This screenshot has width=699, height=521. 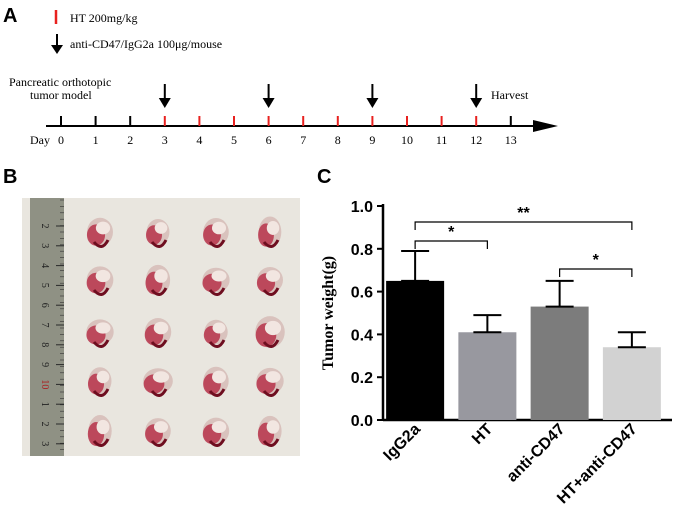 What do you see at coordinates (362, 378) in the screenshot?
I see `y-tick-label: 0.2` at bounding box center [362, 378].